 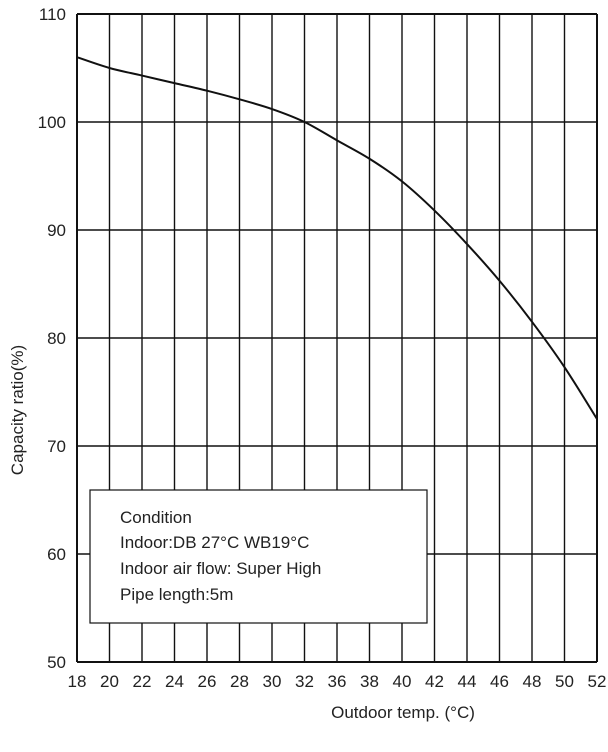 I want to click on x-axis-label: Outdoor temp. (°C), so click(x=403, y=712).